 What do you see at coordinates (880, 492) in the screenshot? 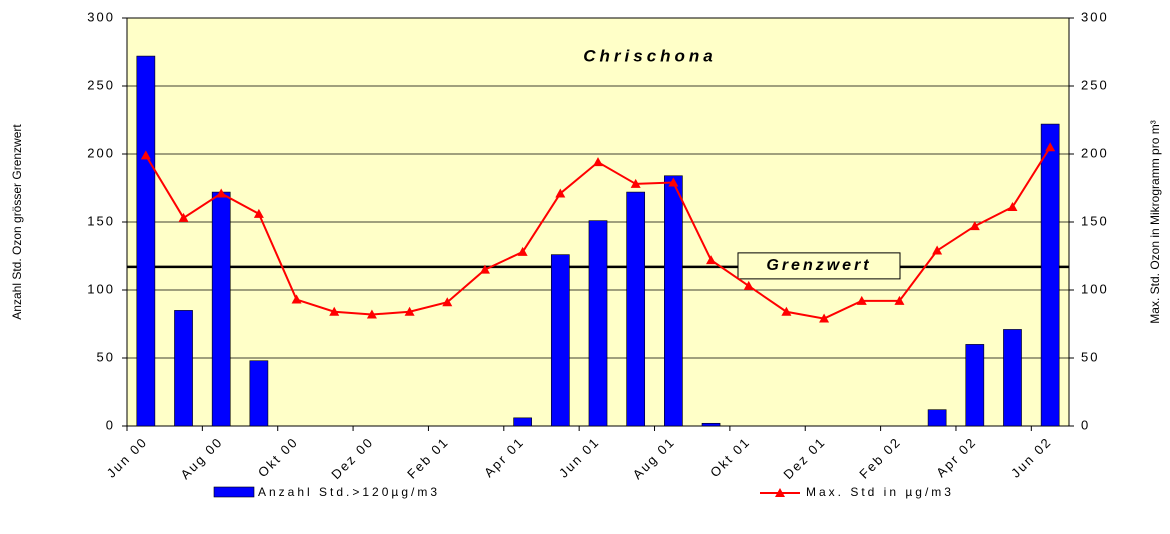
I see `legend-label: Max. Std in µg/m3` at bounding box center [880, 492].